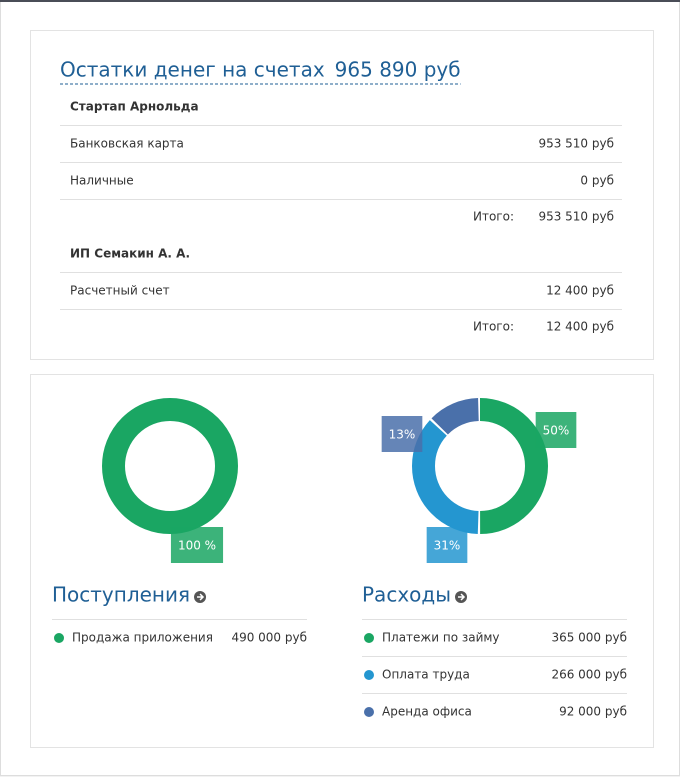 The height and width of the screenshot is (777, 680). I want to click on percent-label: 31%, so click(447, 546).